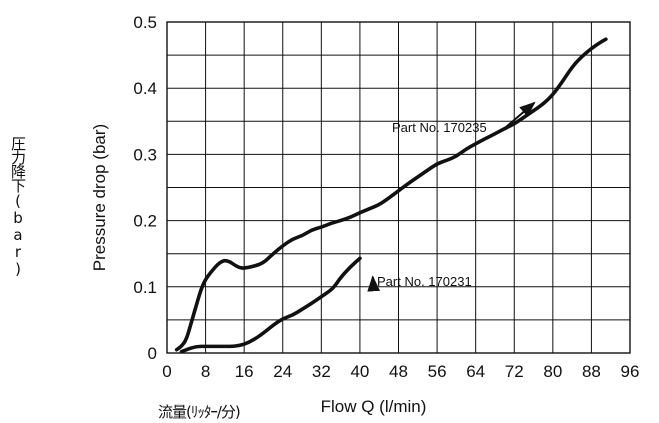 This screenshot has width=659, height=423. What do you see at coordinates (244, 371) in the screenshot?
I see `x-tick-label: 16` at bounding box center [244, 371].